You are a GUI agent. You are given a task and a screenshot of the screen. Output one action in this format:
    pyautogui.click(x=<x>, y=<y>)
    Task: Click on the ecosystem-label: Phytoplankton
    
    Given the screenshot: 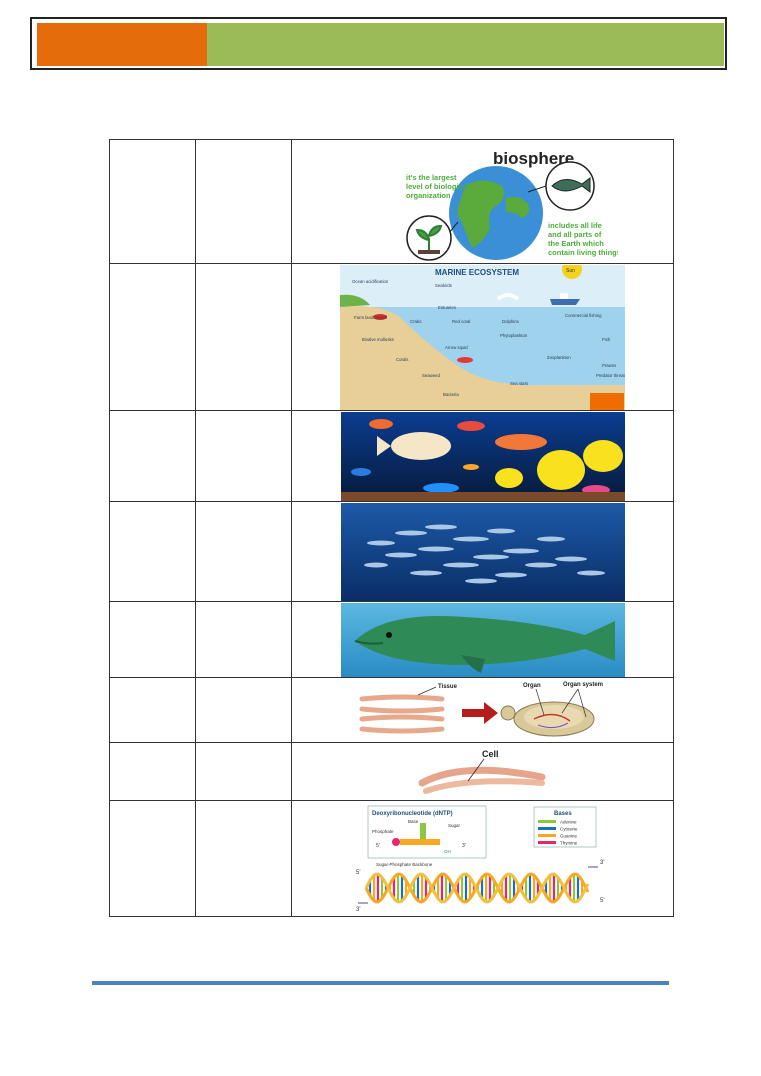 What is the action you would take?
    pyautogui.click(x=514, y=335)
    